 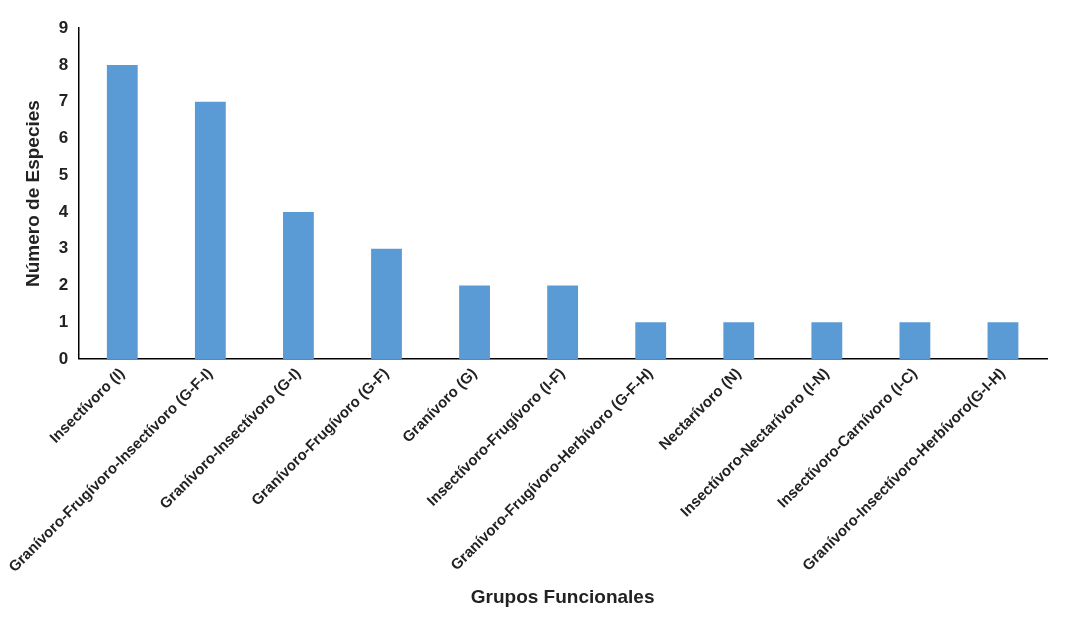 I want to click on y-tick-label: 0, so click(x=63, y=358).